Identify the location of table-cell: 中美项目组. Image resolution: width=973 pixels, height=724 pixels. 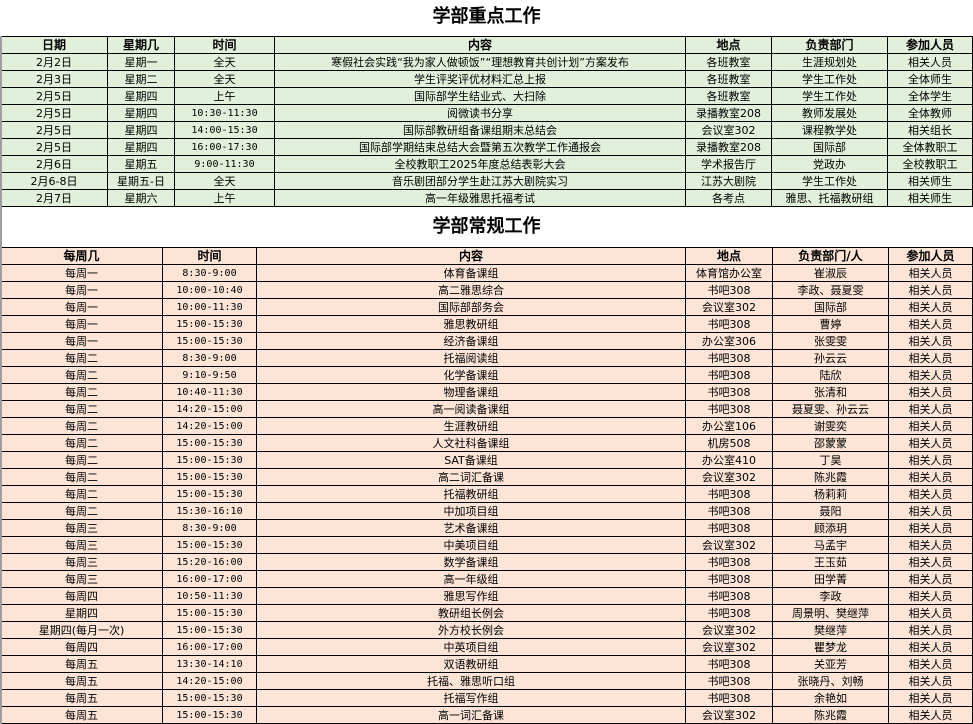
(471, 545).